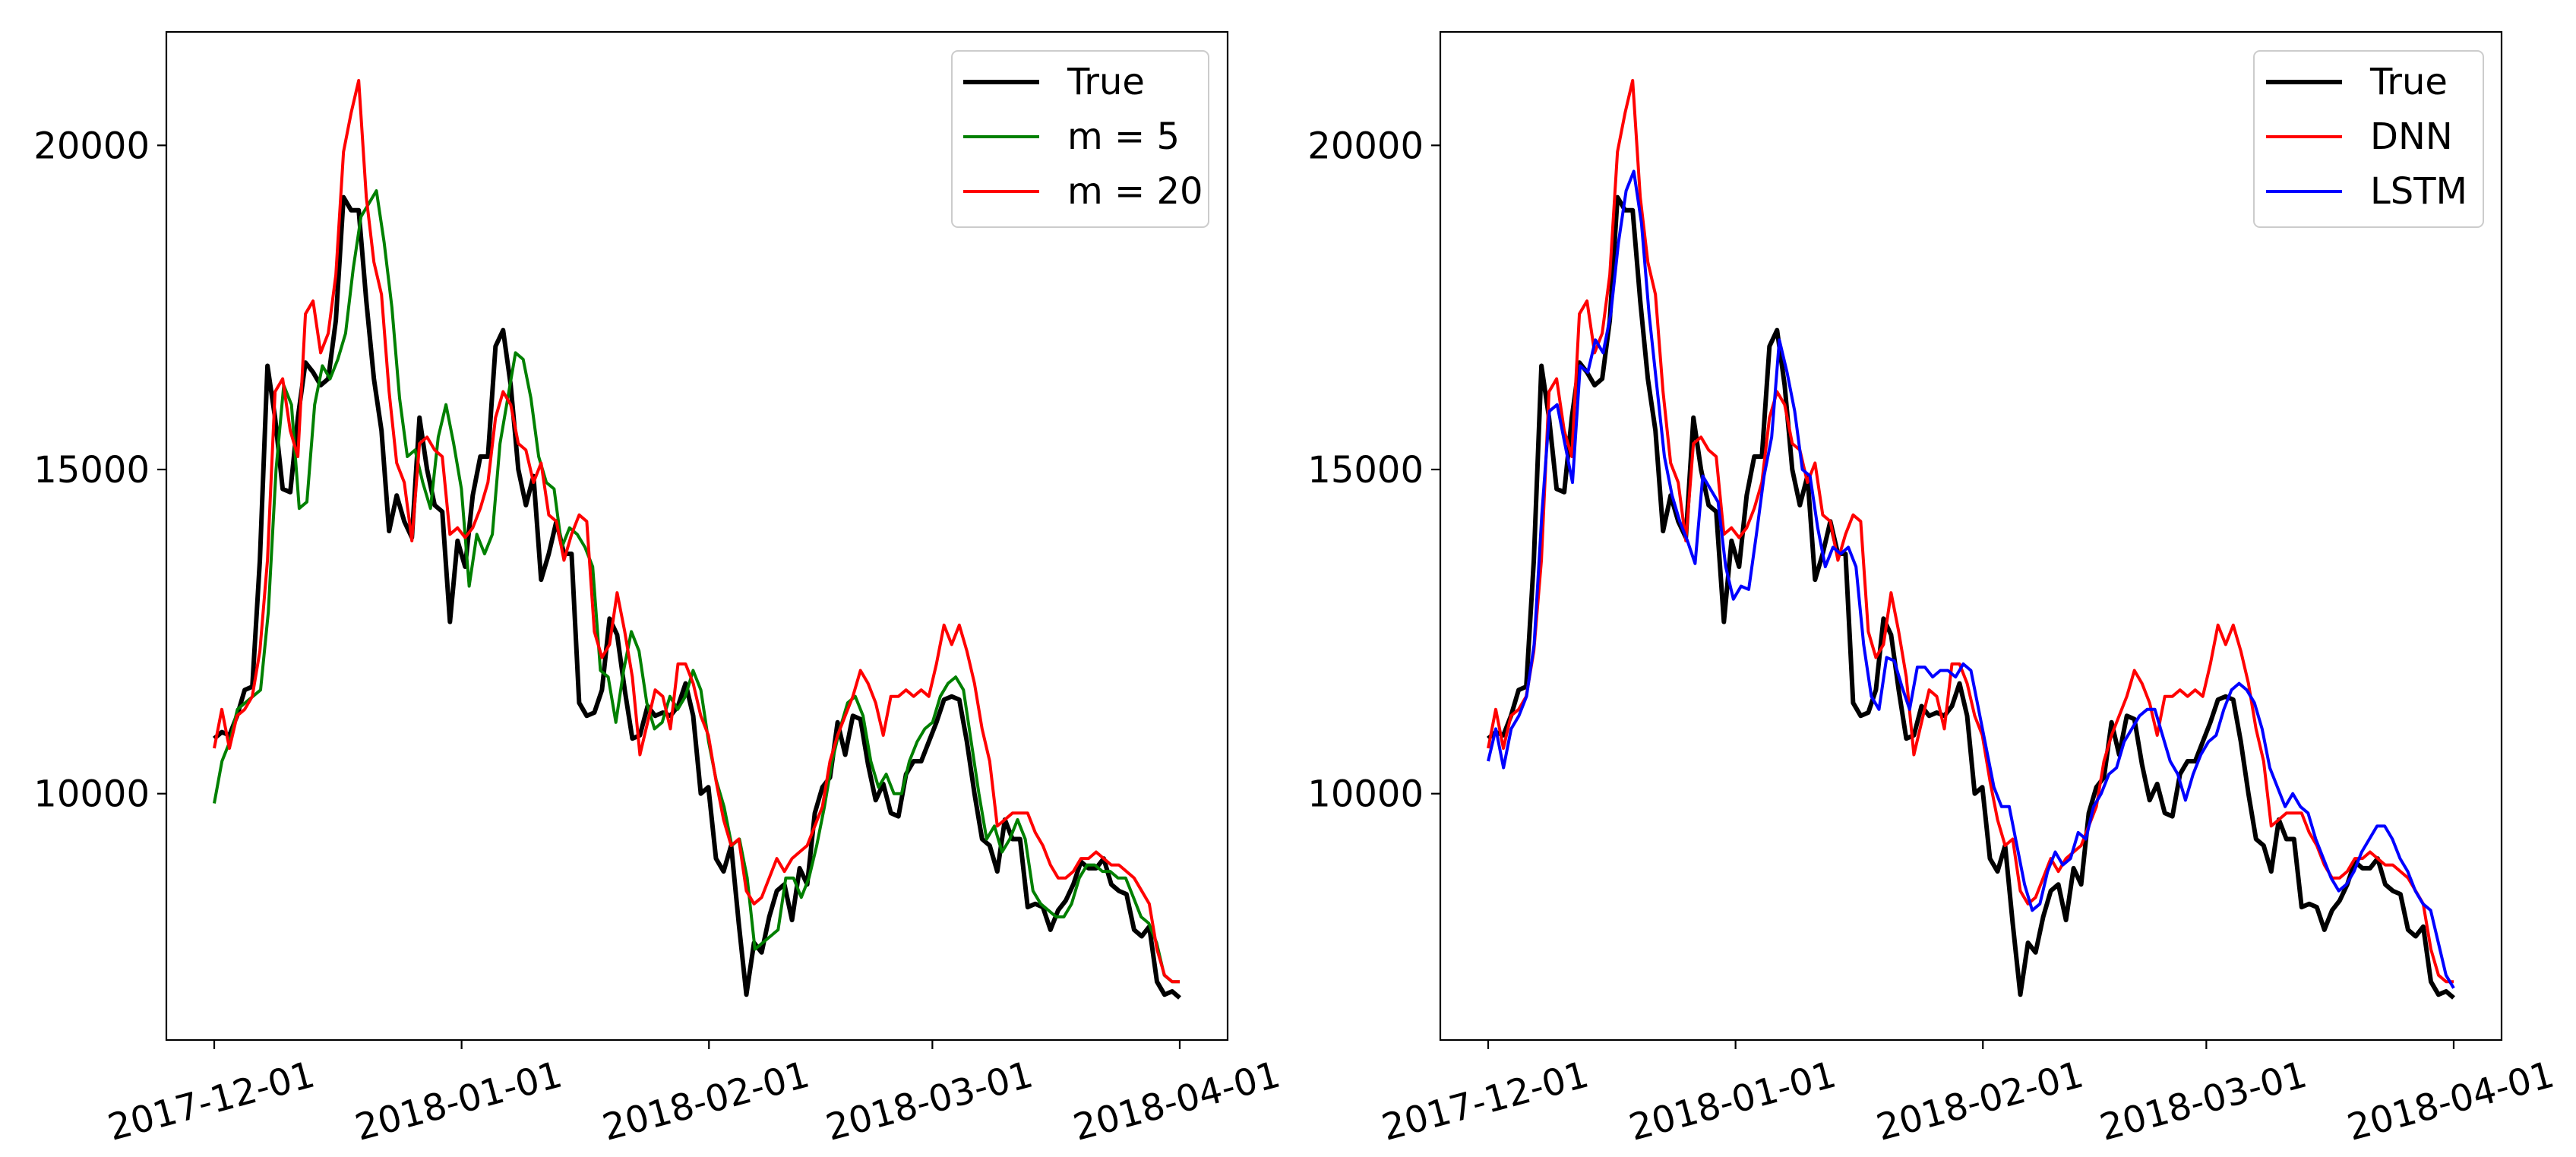 This screenshot has height=1157, width=2576. I want to click on left-y-tick-label: 10000, so click(91, 794).